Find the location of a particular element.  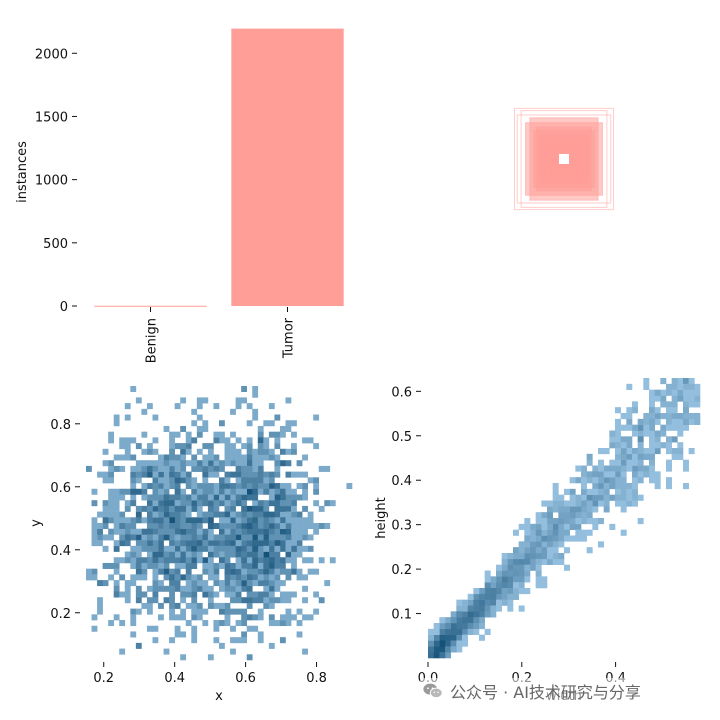

wh-histogram-cells is located at coordinates (564, 518).